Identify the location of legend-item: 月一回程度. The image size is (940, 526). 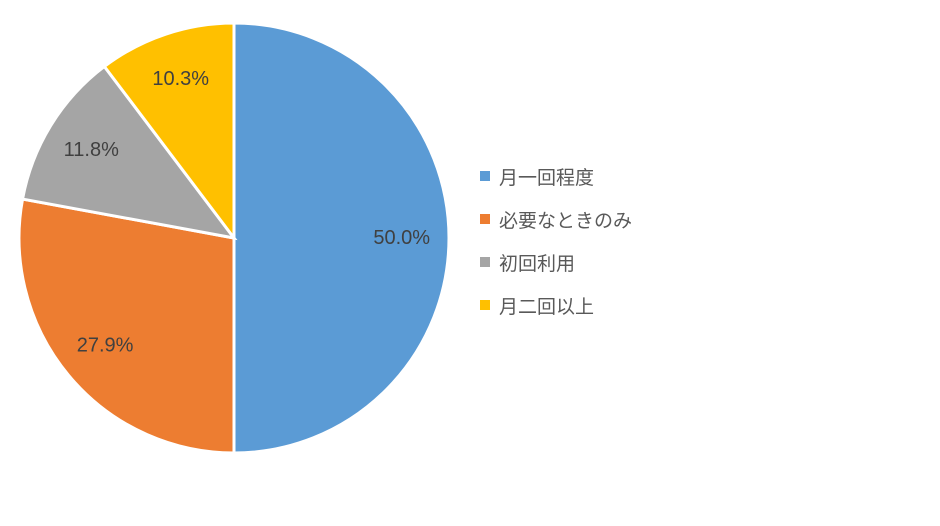
(556, 177).